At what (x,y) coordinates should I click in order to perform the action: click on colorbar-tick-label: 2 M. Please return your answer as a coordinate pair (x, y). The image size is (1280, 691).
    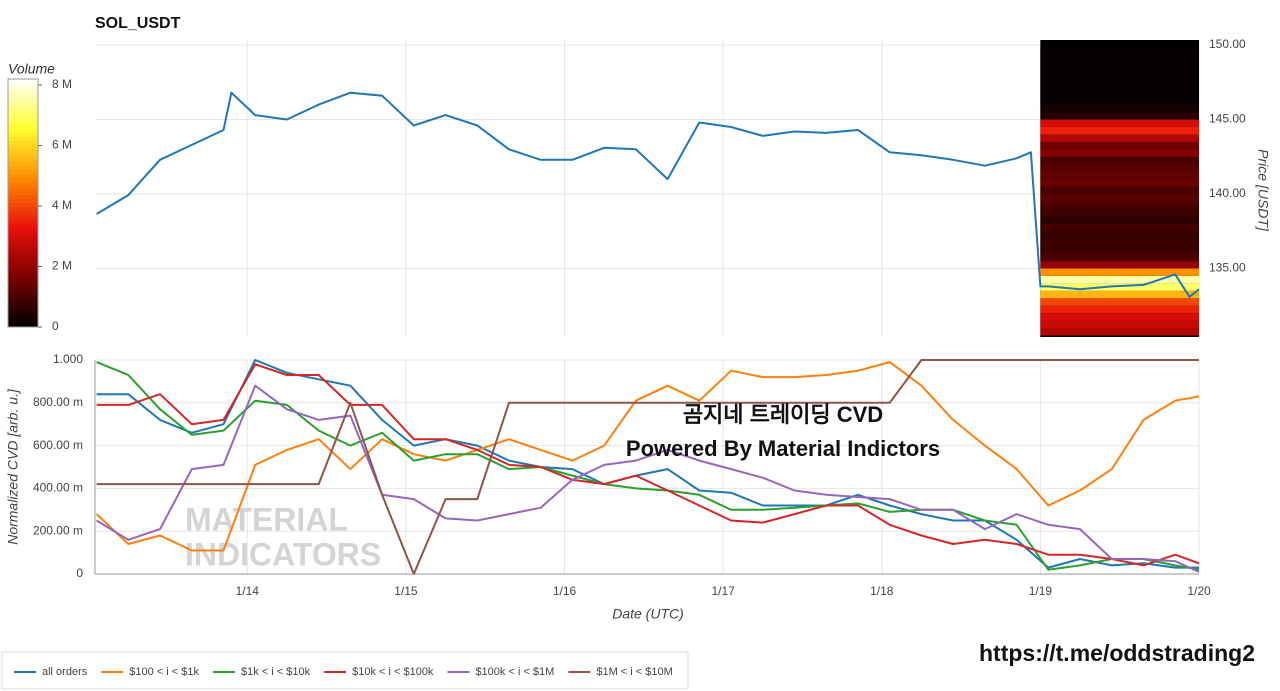
    Looking at the image, I should click on (62, 266).